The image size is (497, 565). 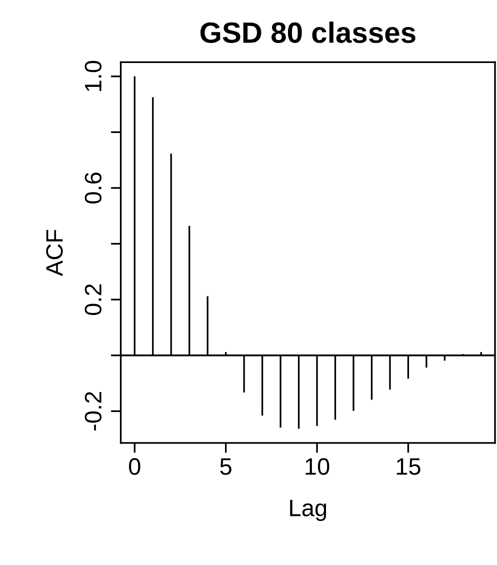 What do you see at coordinates (93, 188) in the screenshot?
I see `y-tick-label: 0.6` at bounding box center [93, 188].